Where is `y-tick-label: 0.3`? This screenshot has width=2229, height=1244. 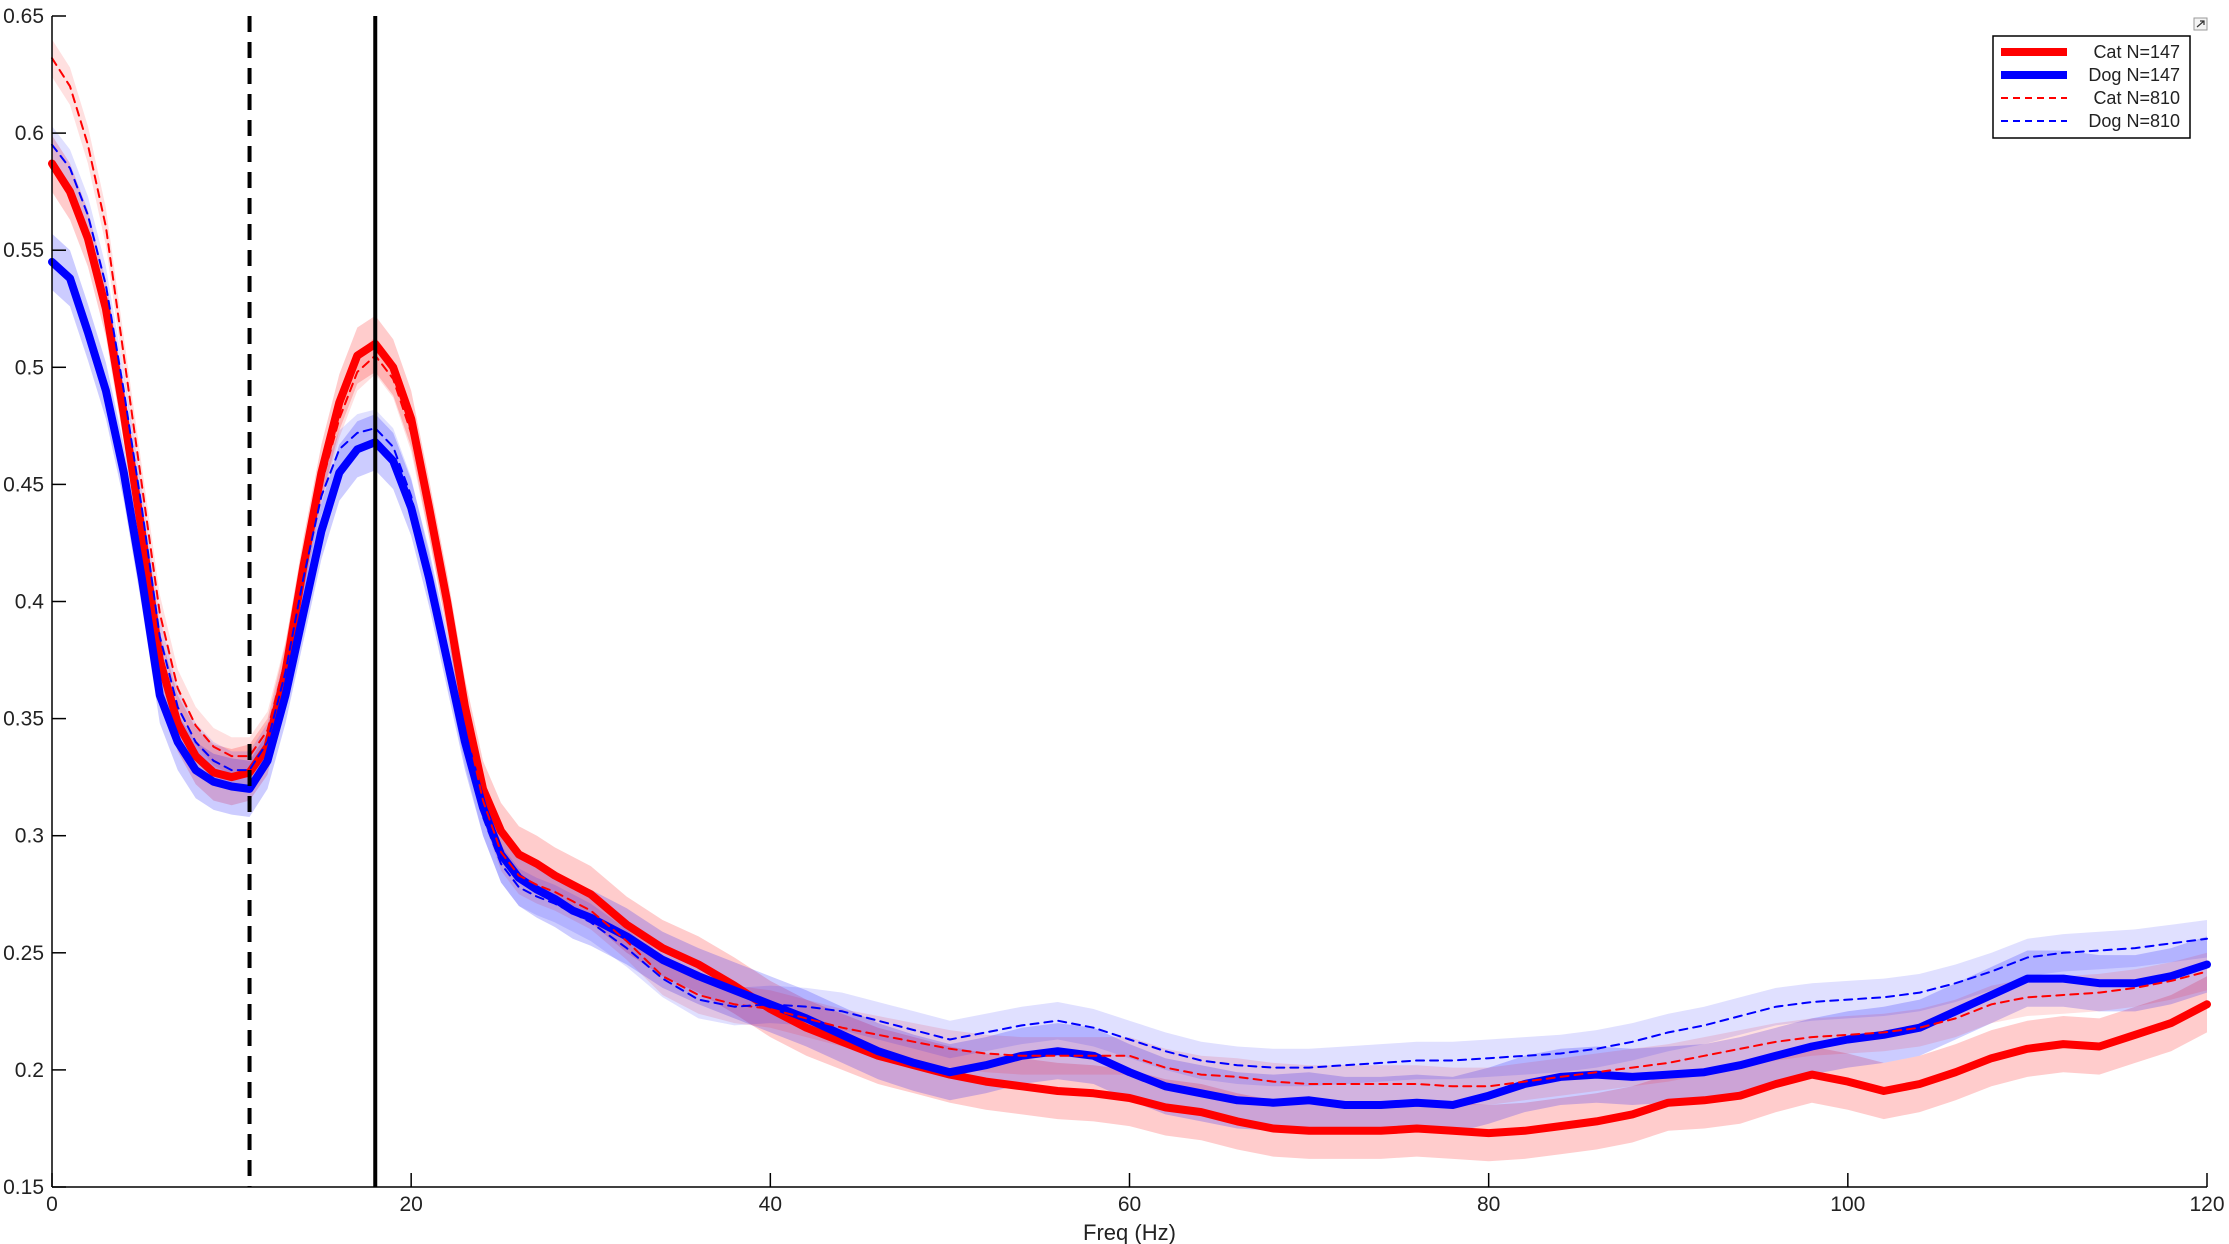
y-tick-label: 0.3 is located at coordinates (29, 836).